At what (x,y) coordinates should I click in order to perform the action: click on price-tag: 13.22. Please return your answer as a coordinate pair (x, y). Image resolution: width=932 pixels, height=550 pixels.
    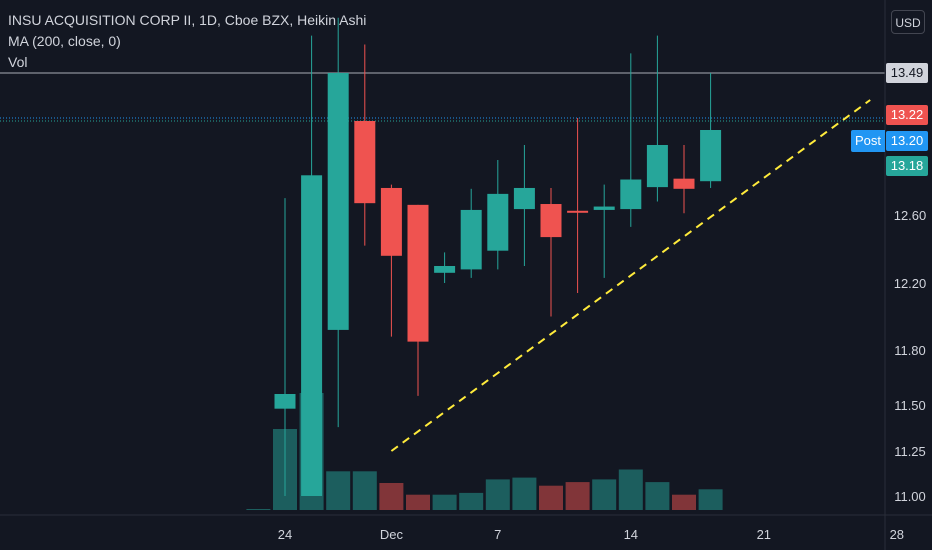
    Looking at the image, I should click on (907, 115).